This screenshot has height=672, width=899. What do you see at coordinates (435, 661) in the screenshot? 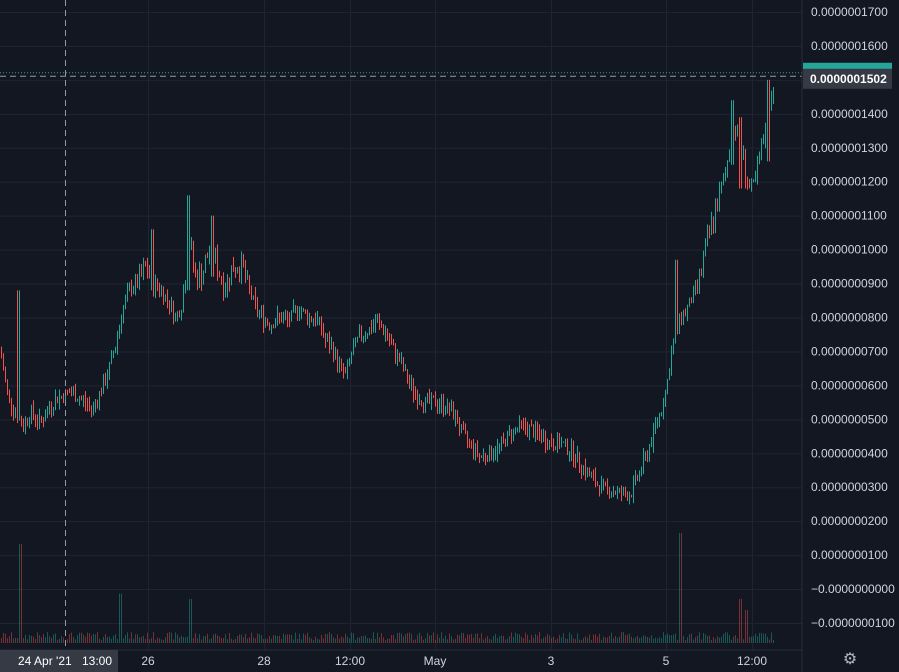
I see `time-tick-label: May` at bounding box center [435, 661].